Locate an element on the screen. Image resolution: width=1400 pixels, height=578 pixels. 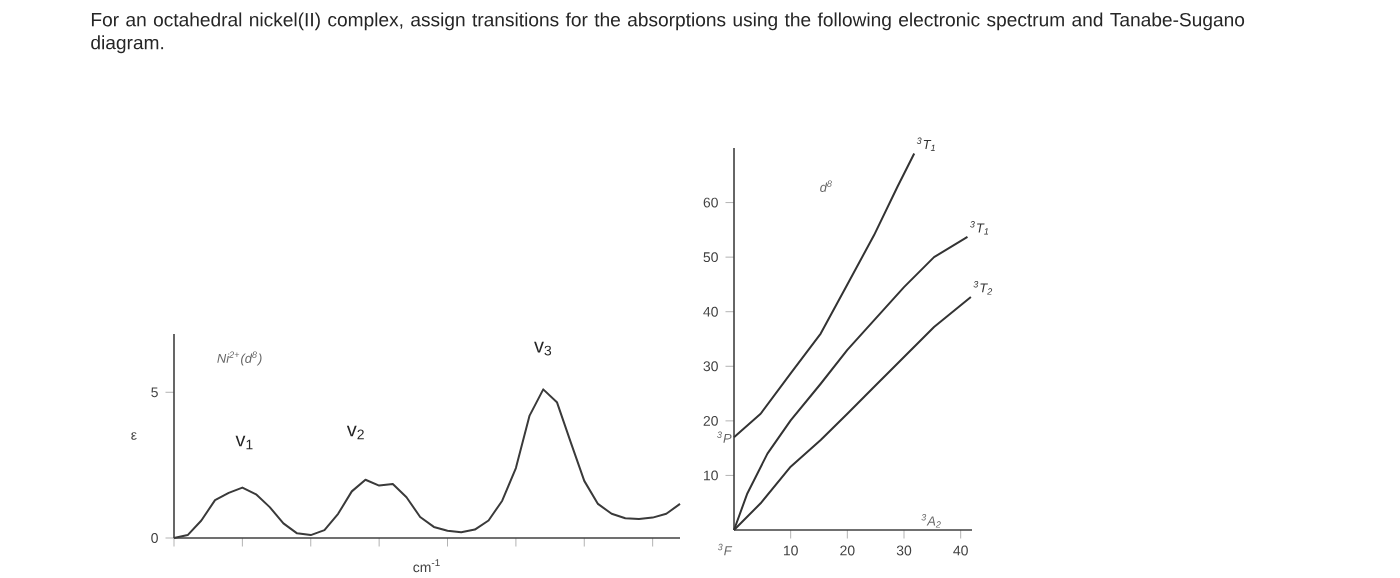
annotation: v$_{3}$ is located at coordinates (543, 348).